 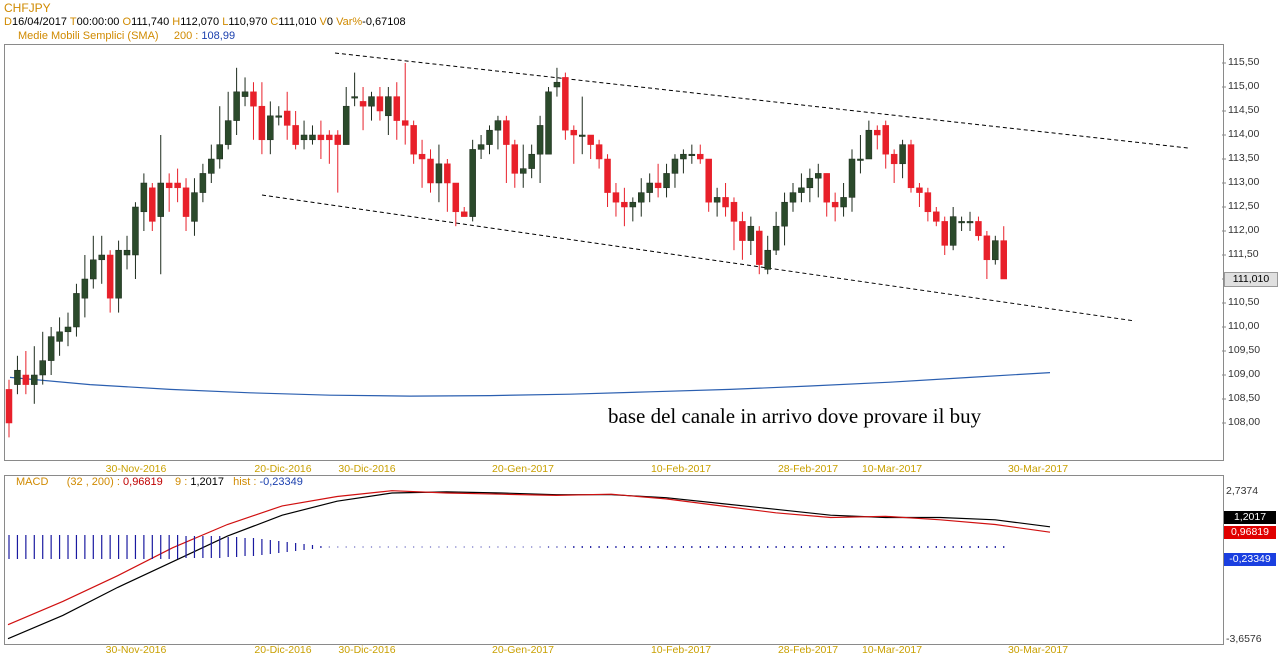 I want to click on high-label: H, so click(x=176, y=22).